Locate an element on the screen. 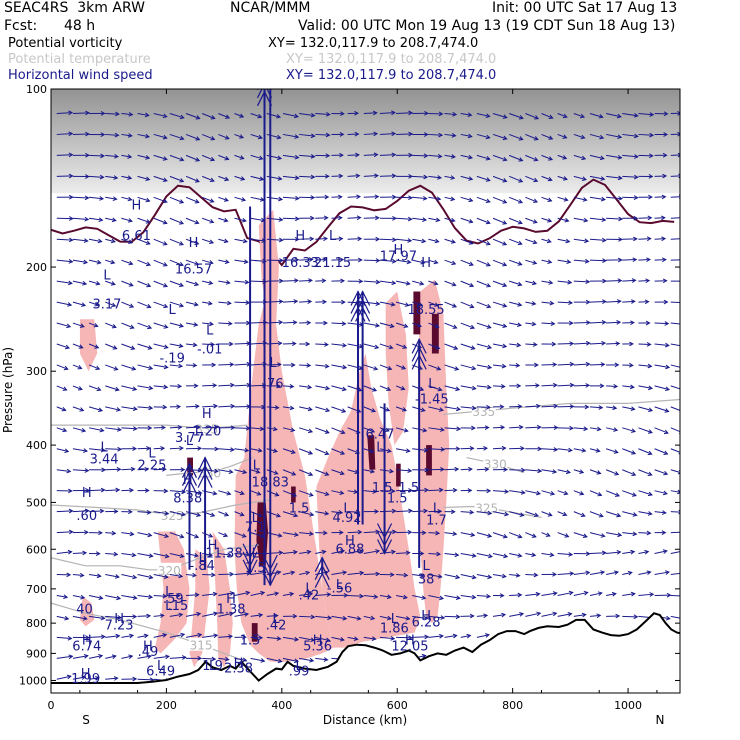  pv-high-core is located at coordinates (429, 460).